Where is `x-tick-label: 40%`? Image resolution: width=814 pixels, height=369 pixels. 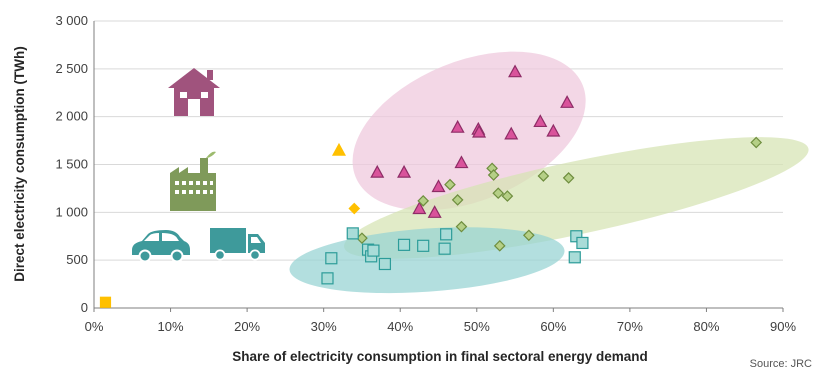 x-tick-label: 40% is located at coordinates (400, 326).